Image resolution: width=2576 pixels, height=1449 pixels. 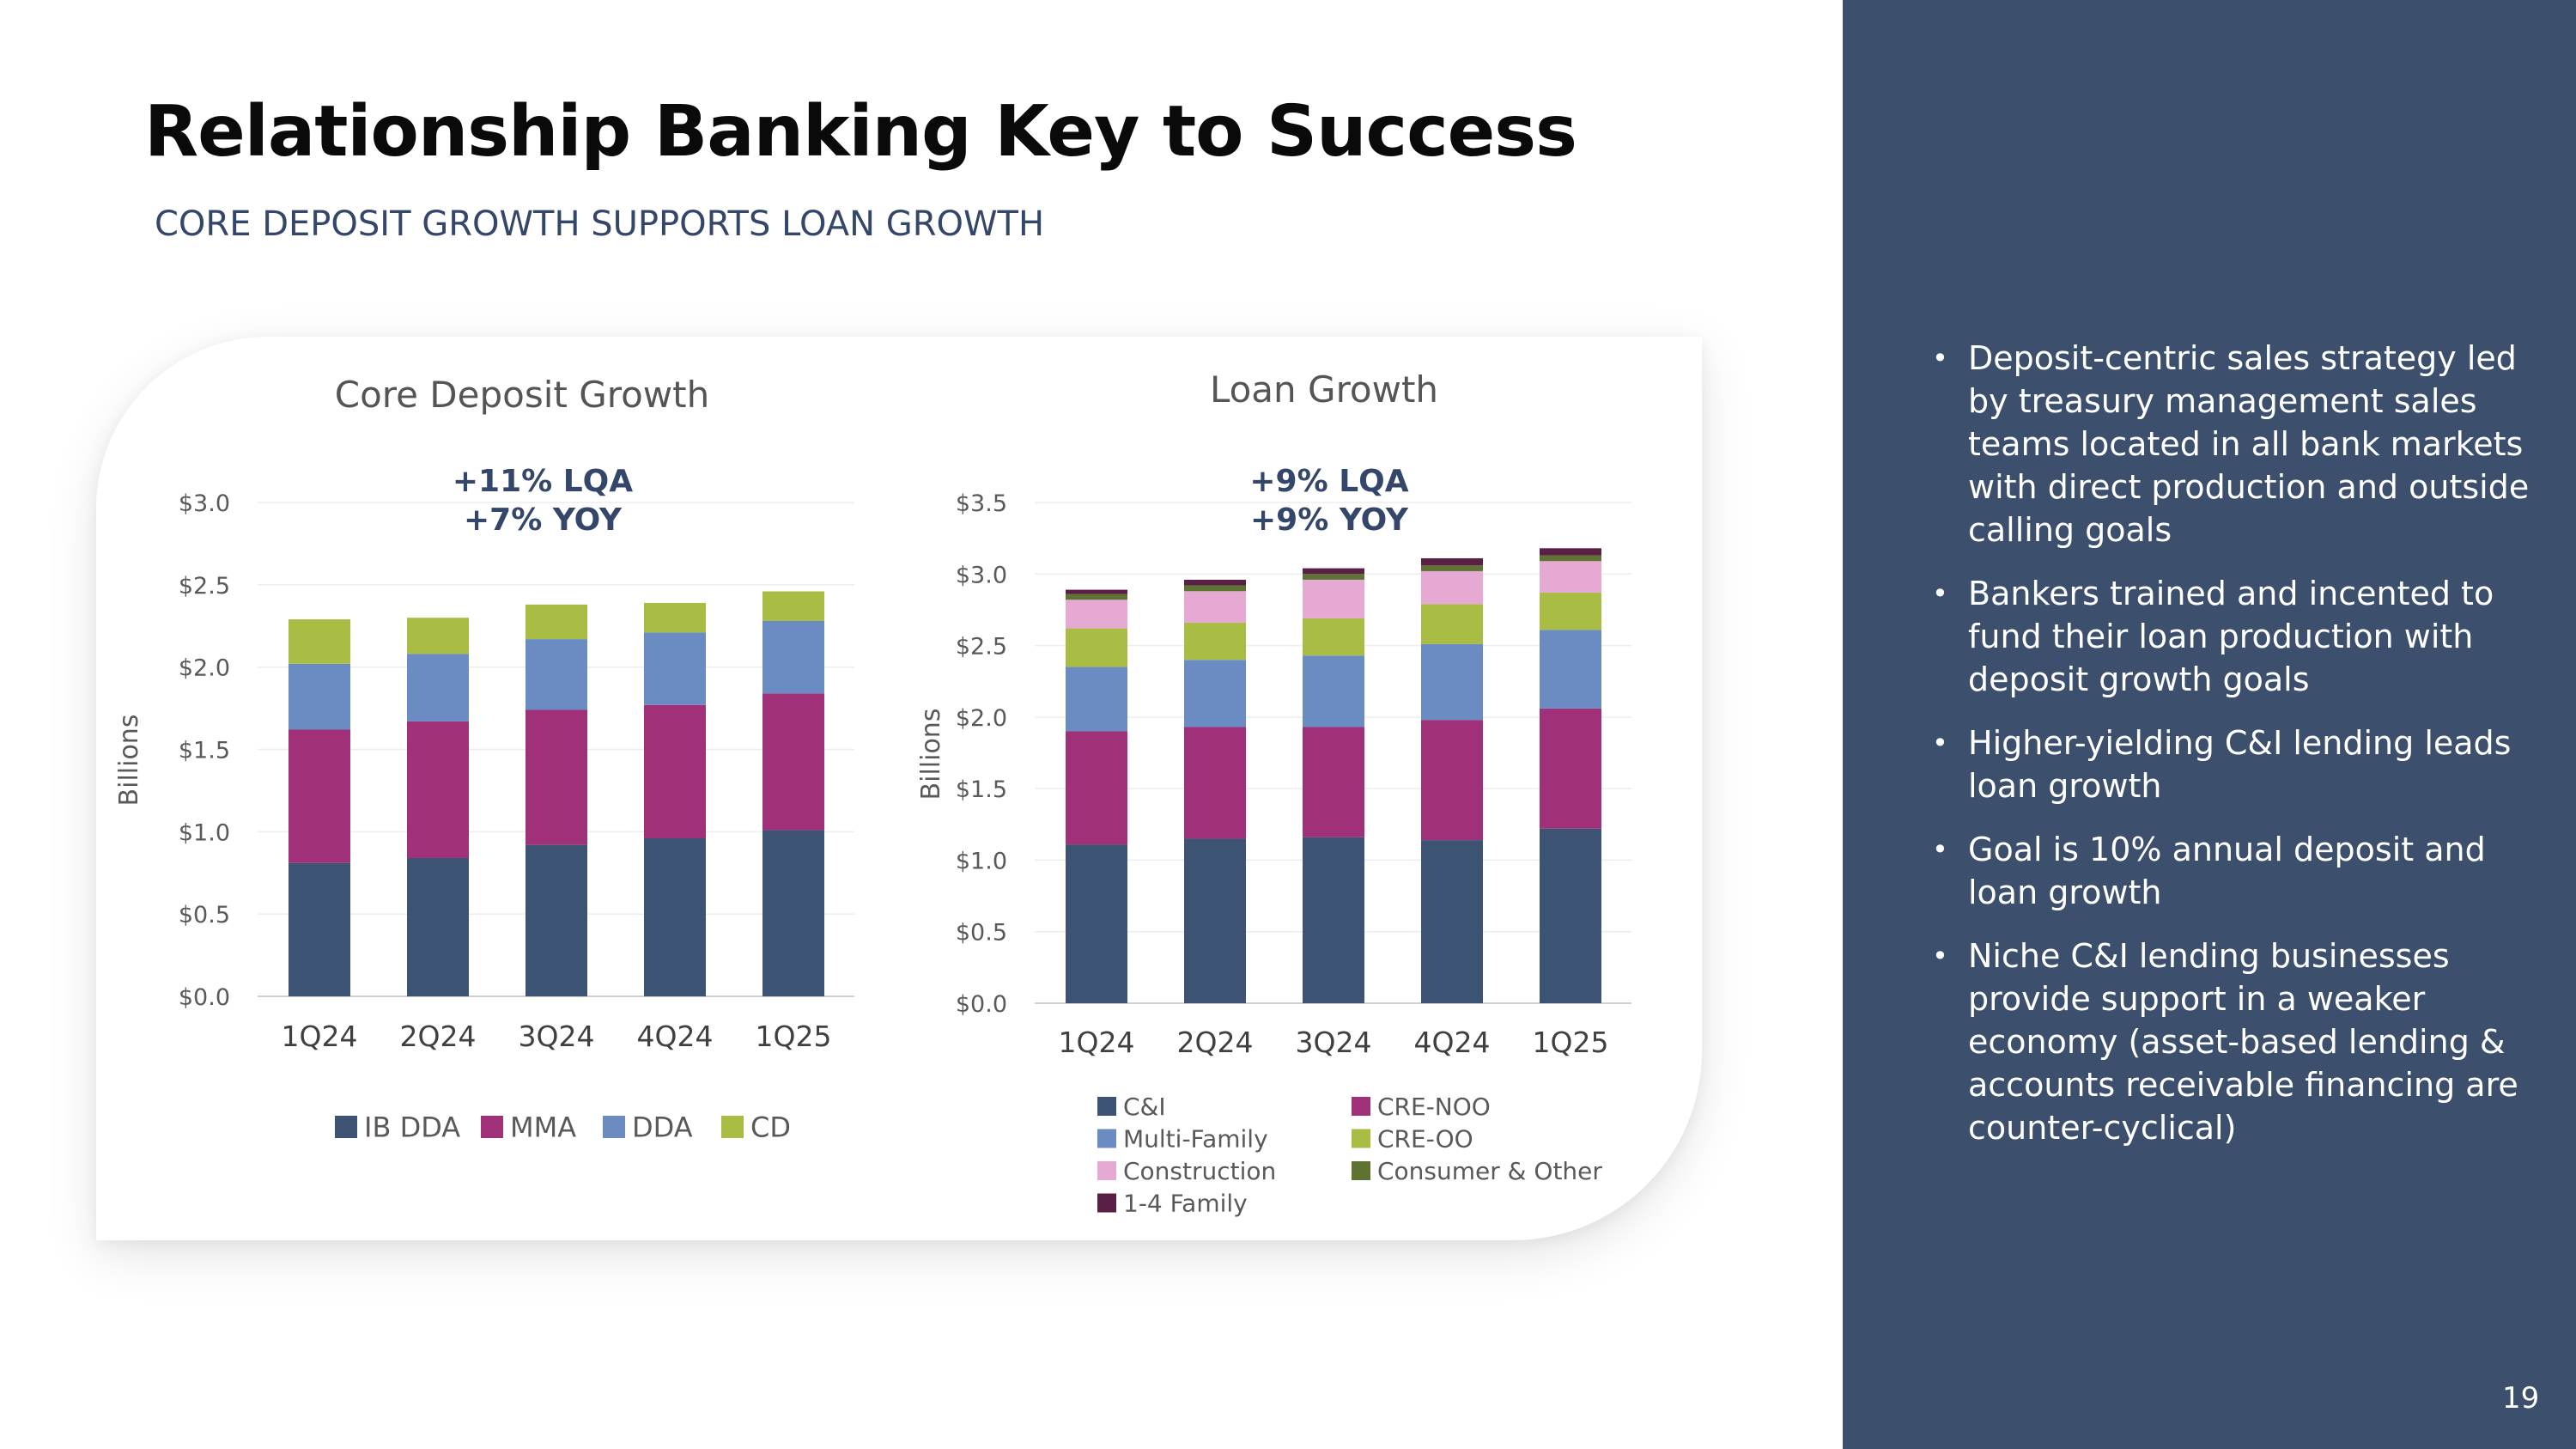 I want to click on y-tick-label: $3.5, so click(x=981, y=503).